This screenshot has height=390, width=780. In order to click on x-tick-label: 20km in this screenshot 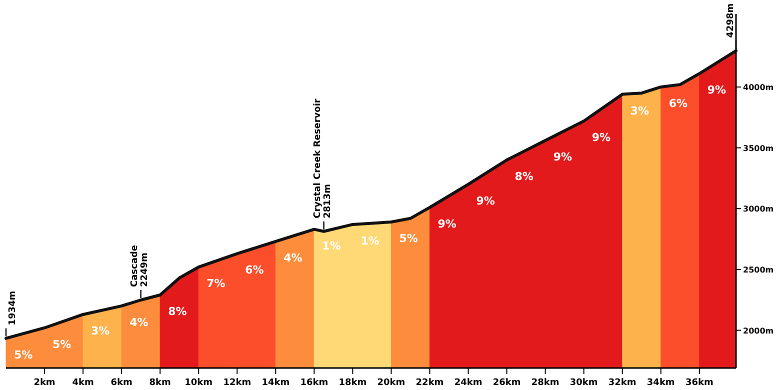, I will do `click(391, 383)`.